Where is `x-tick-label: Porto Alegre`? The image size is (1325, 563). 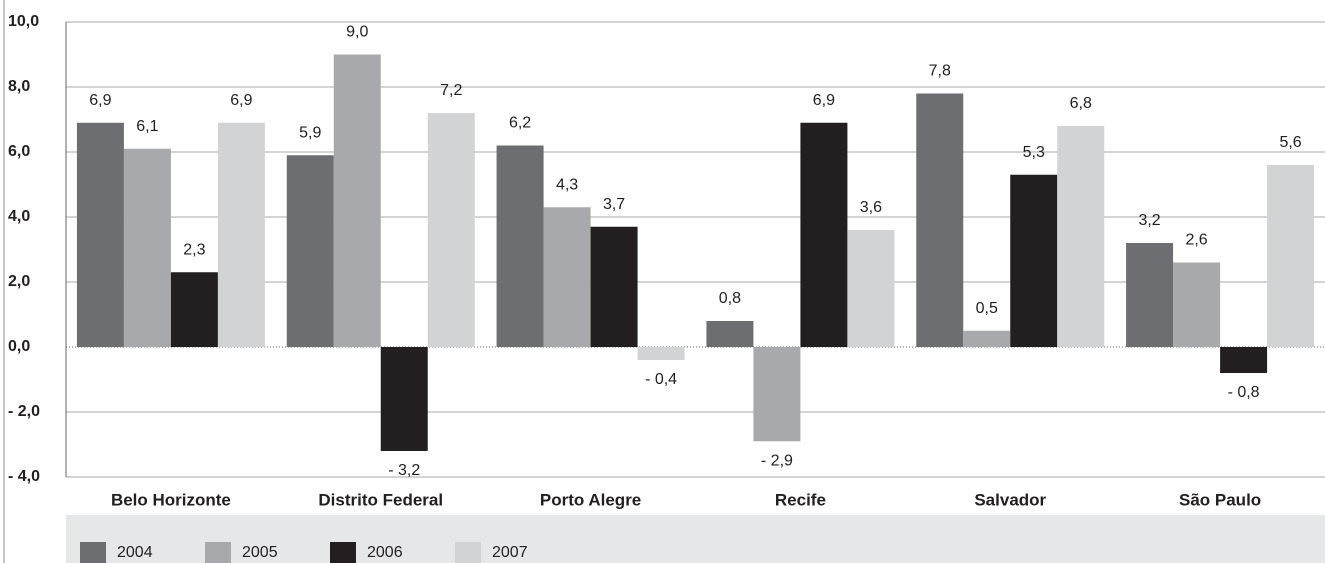 x-tick-label: Porto Alegre is located at coordinates (590, 499).